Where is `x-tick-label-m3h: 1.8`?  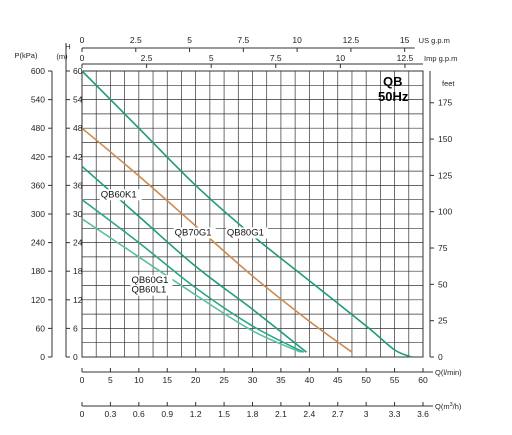 x-tick-label-m3h: 1.8 is located at coordinates (253, 414).